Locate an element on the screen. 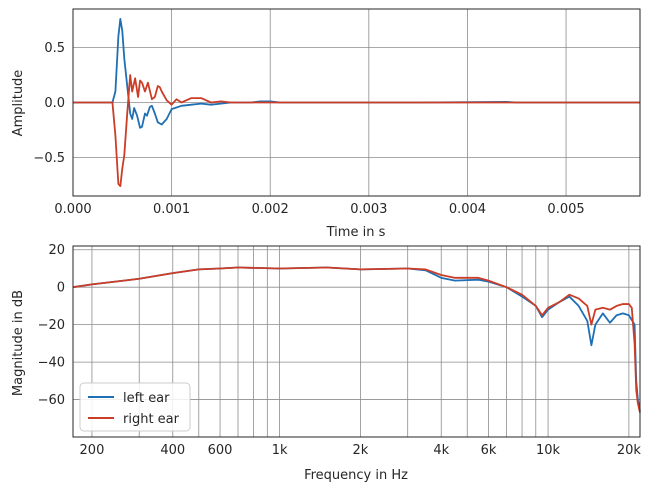 The height and width of the screenshot is (491, 651). frequency-y-tick-label: −20 is located at coordinates (51, 325).